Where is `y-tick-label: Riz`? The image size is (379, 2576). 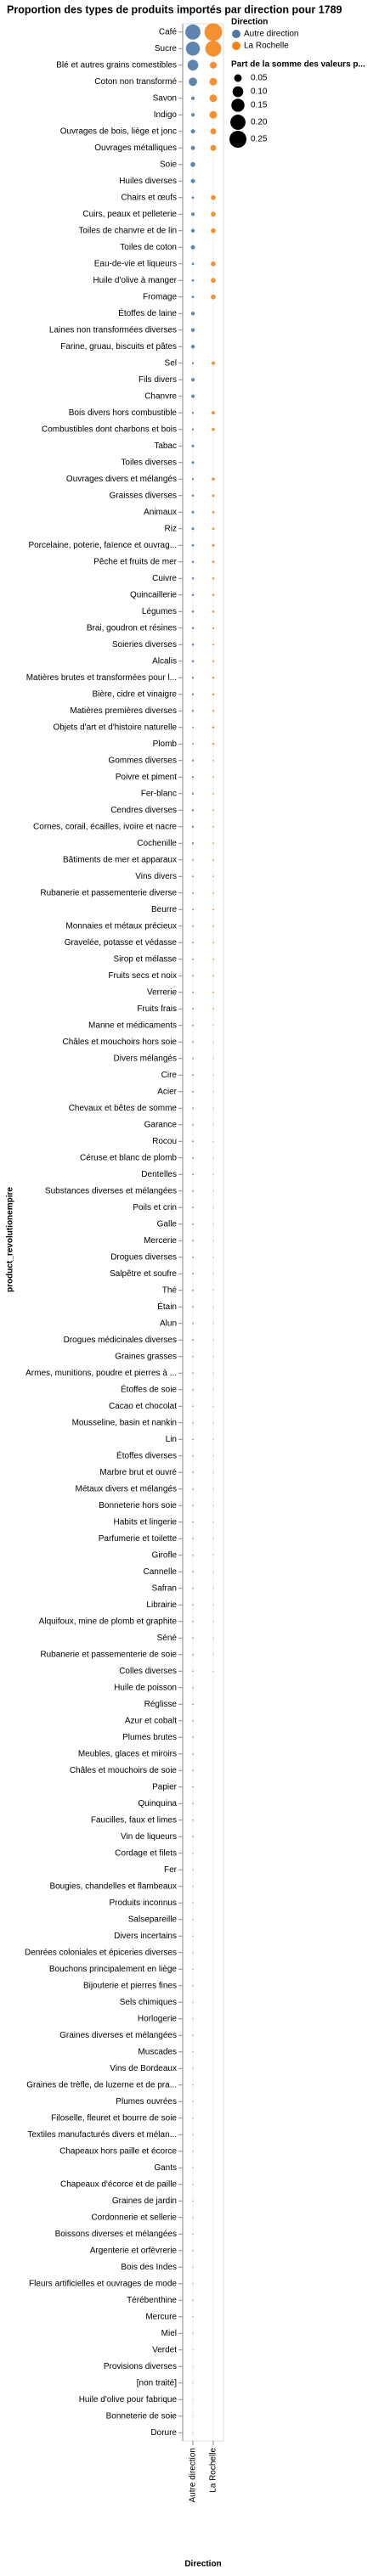 y-tick-label: Riz is located at coordinates (171, 528).